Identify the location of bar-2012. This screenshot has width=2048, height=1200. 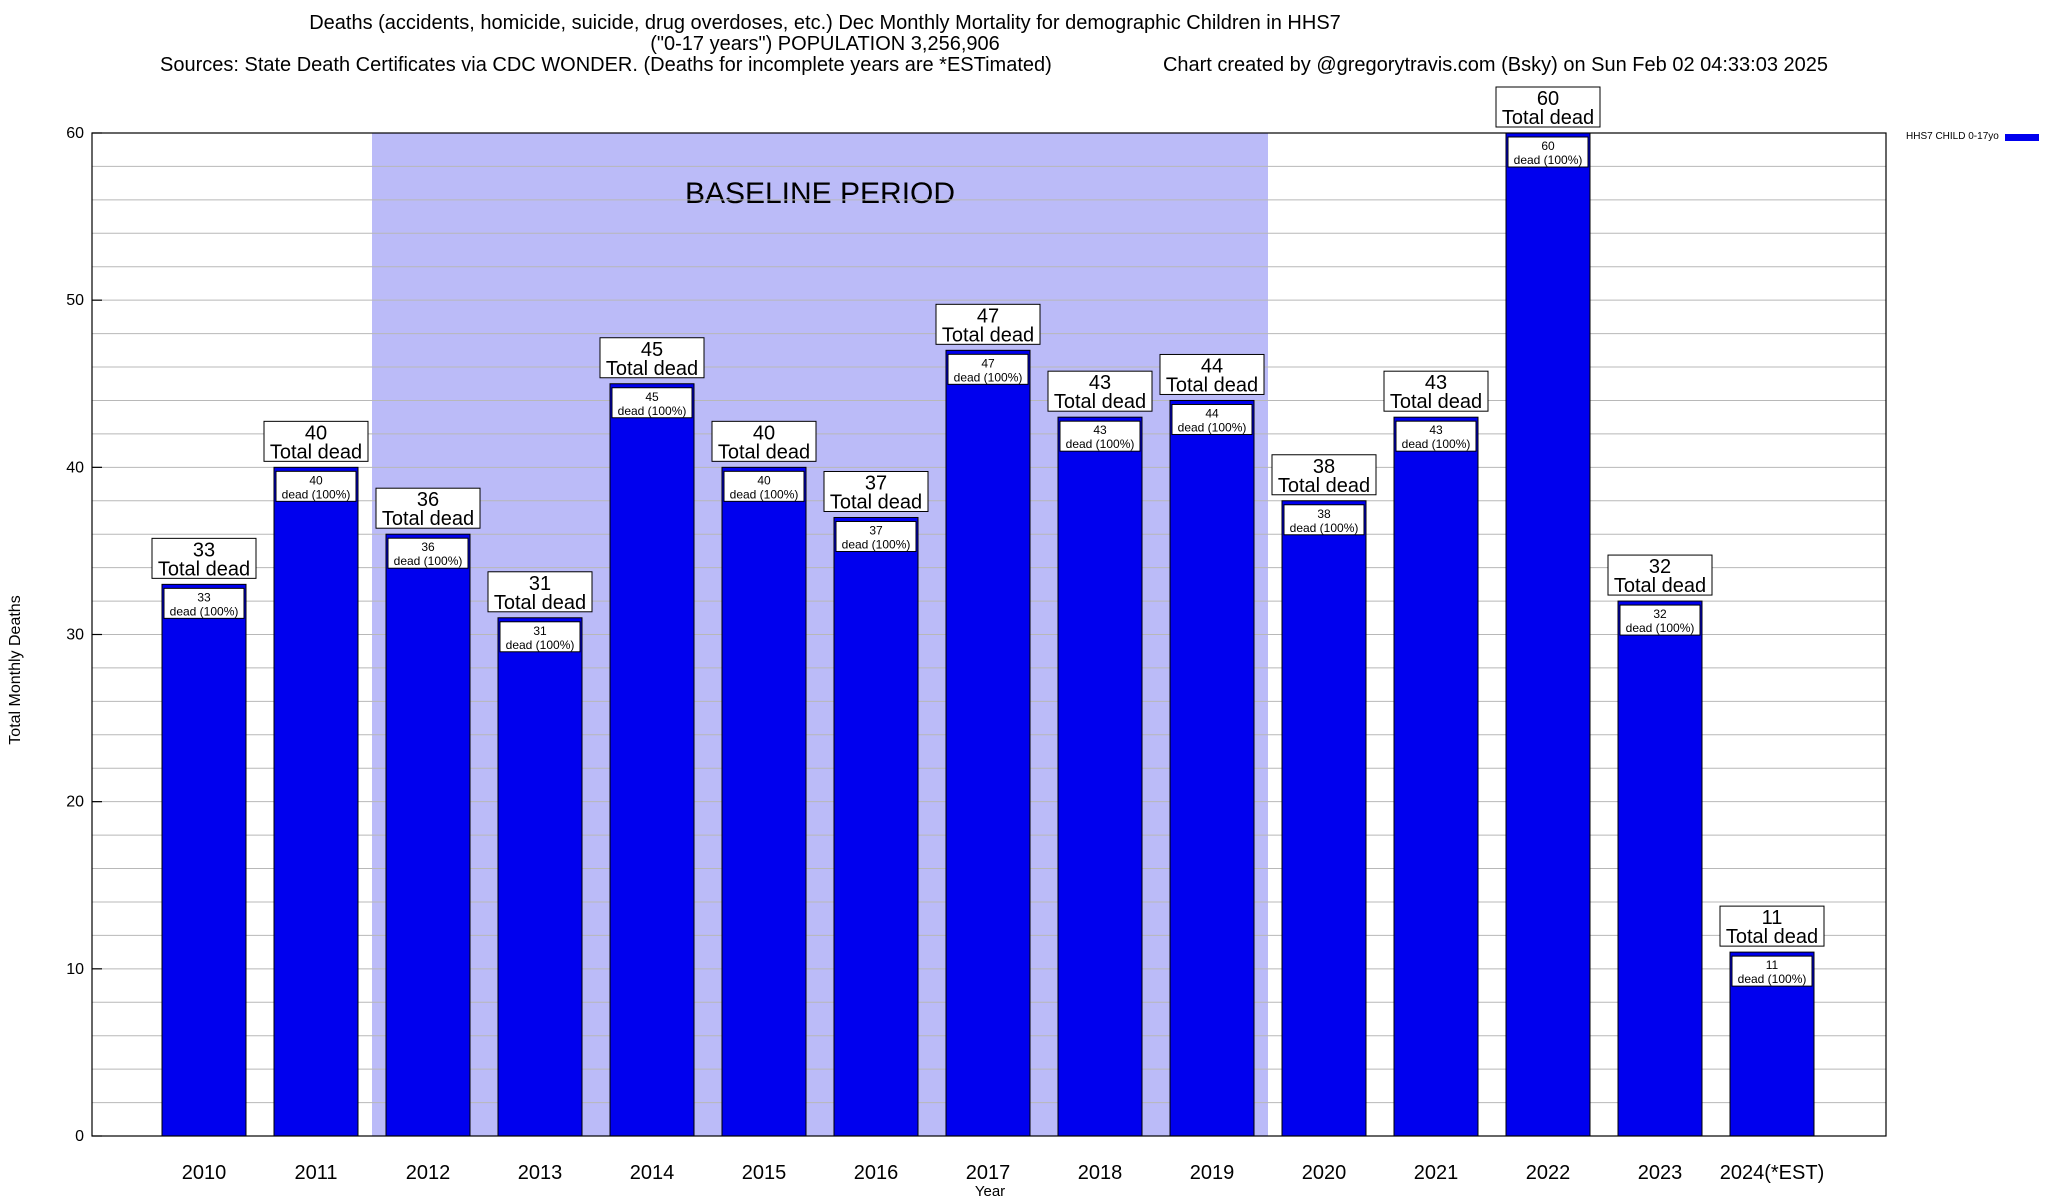
(428, 835).